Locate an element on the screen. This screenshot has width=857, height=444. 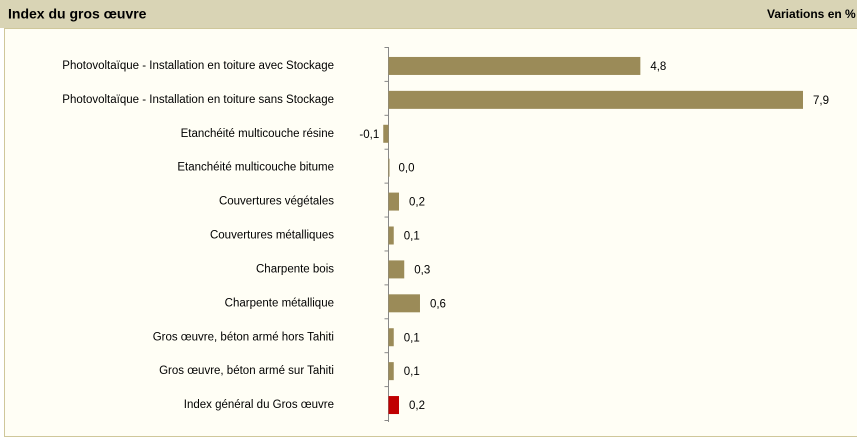
category-label: Etanchéité multicouche résine is located at coordinates (257, 134).